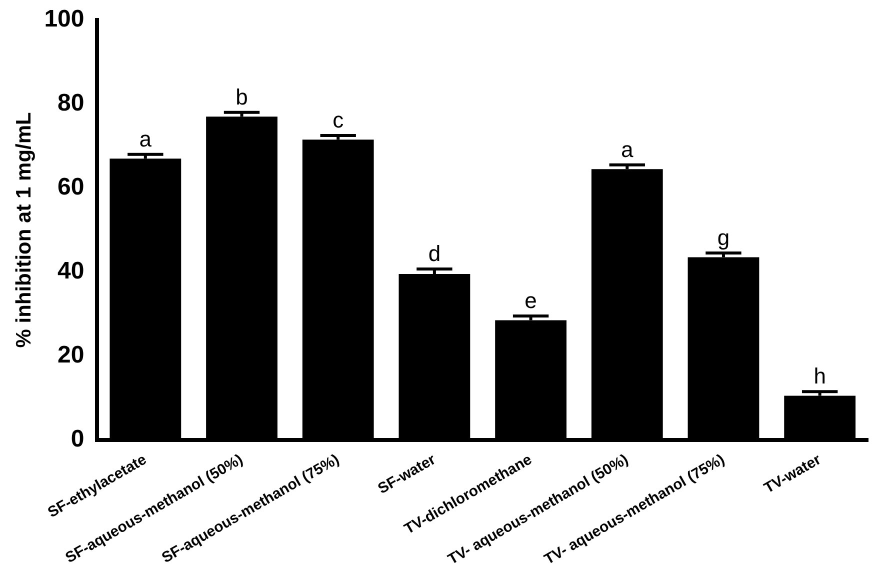 This screenshot has width=878, height=572. Describe the element at coordinates (338, 120) in the screenshot. I see `annotation: c` at that location.